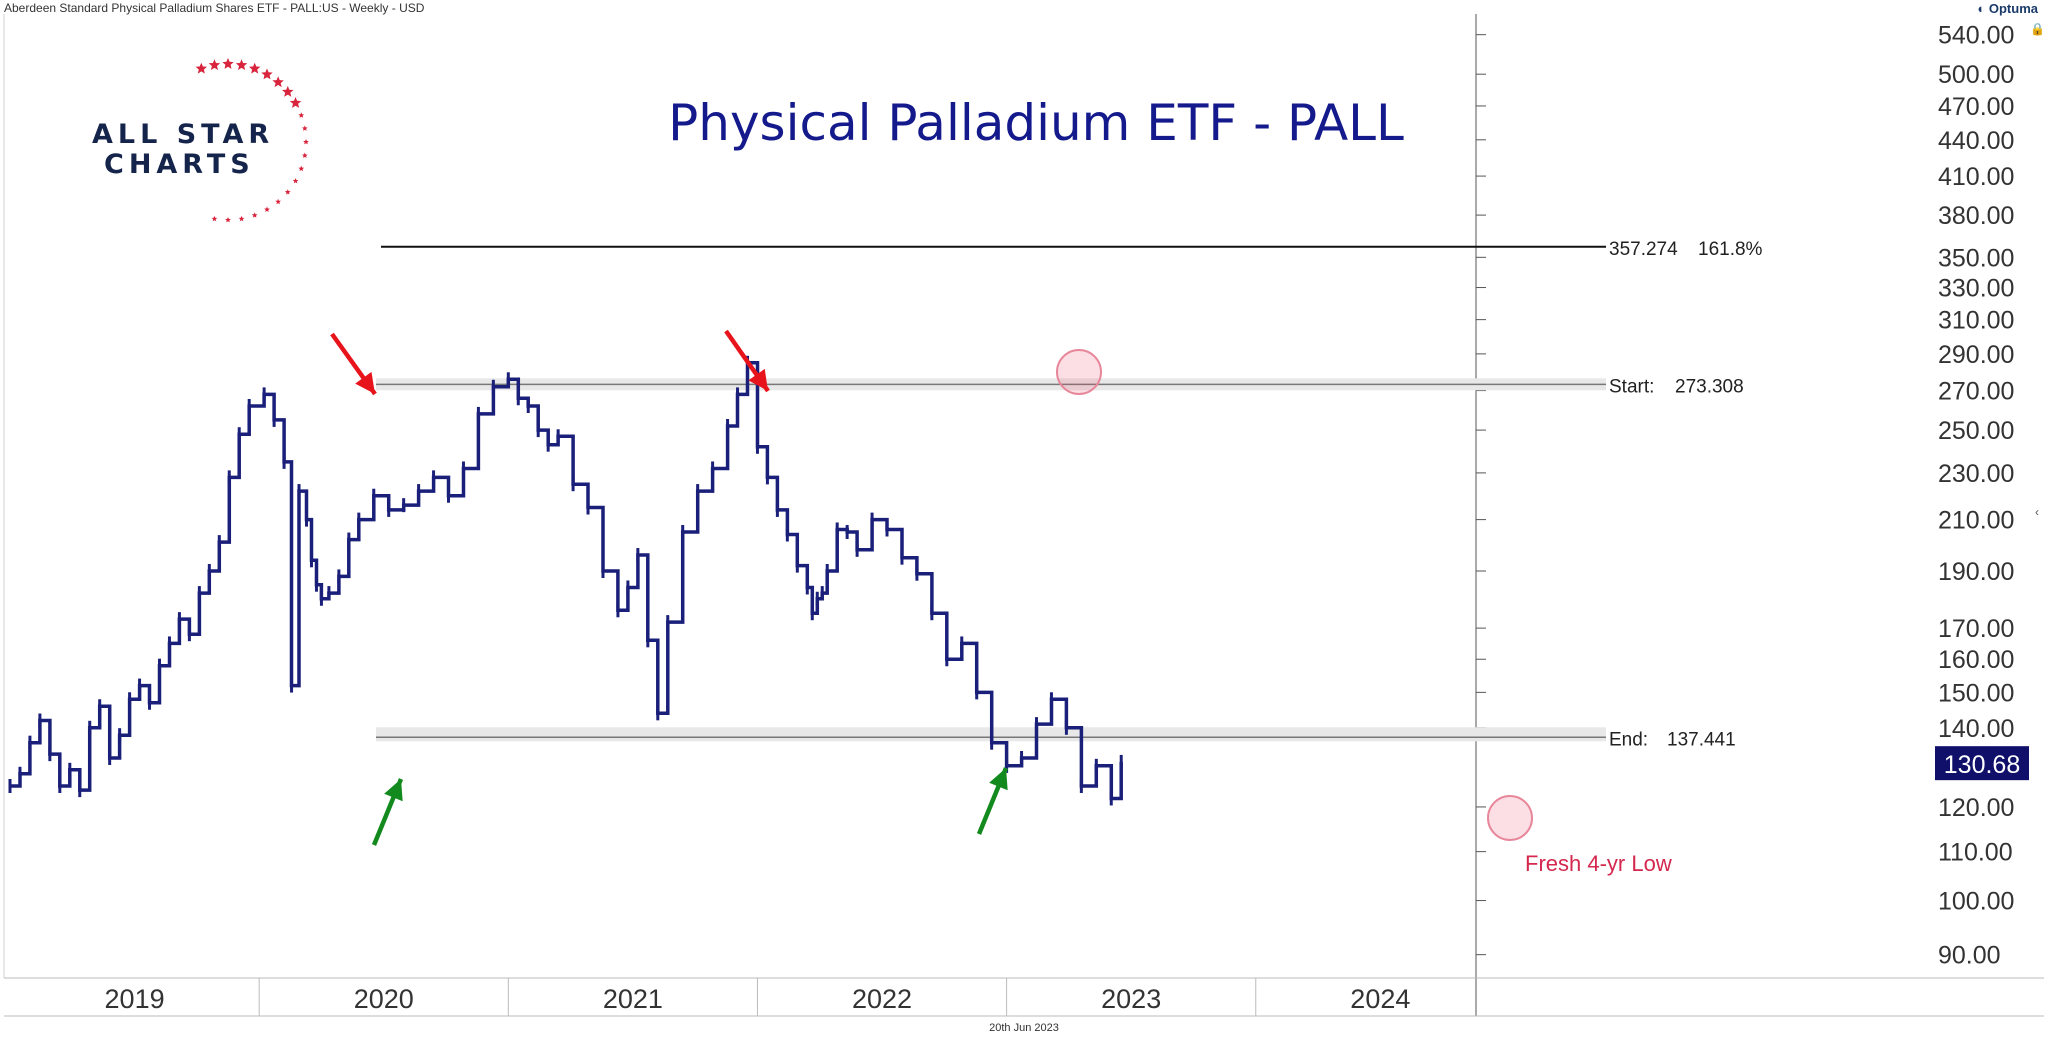  Describe the element at coordinates (393, 790) in the screenshot. I see `green-arrow-1-head` at that location.